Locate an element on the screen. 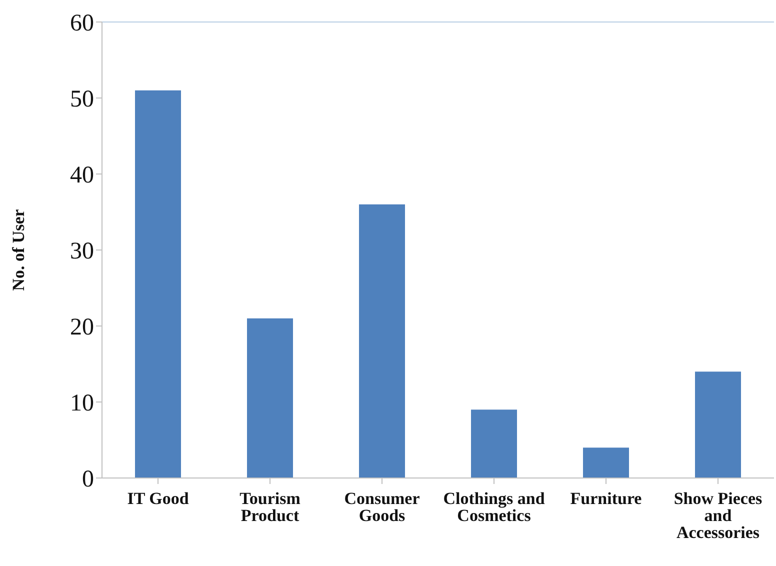 The height and width of the screenshot is (566, 776). x-tick-label: Show Pieces and Accessories is located at coordinates (718, 515).